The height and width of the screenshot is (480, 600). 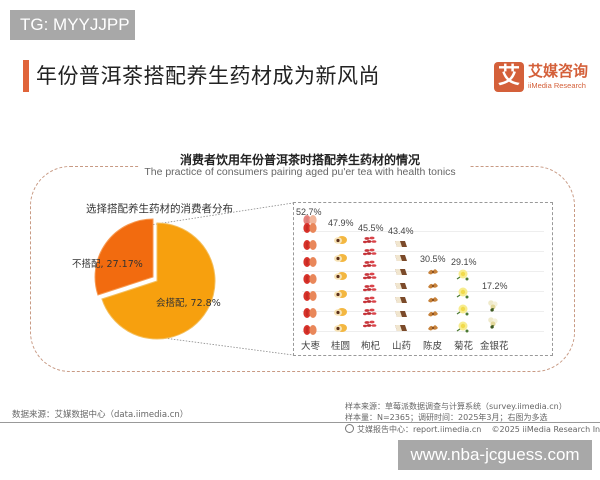 What do you see at coordinates (558, 71) in the screenshot?
I see `logo-cn-text: 艾媒咨询` at bounding box center [558, 71].